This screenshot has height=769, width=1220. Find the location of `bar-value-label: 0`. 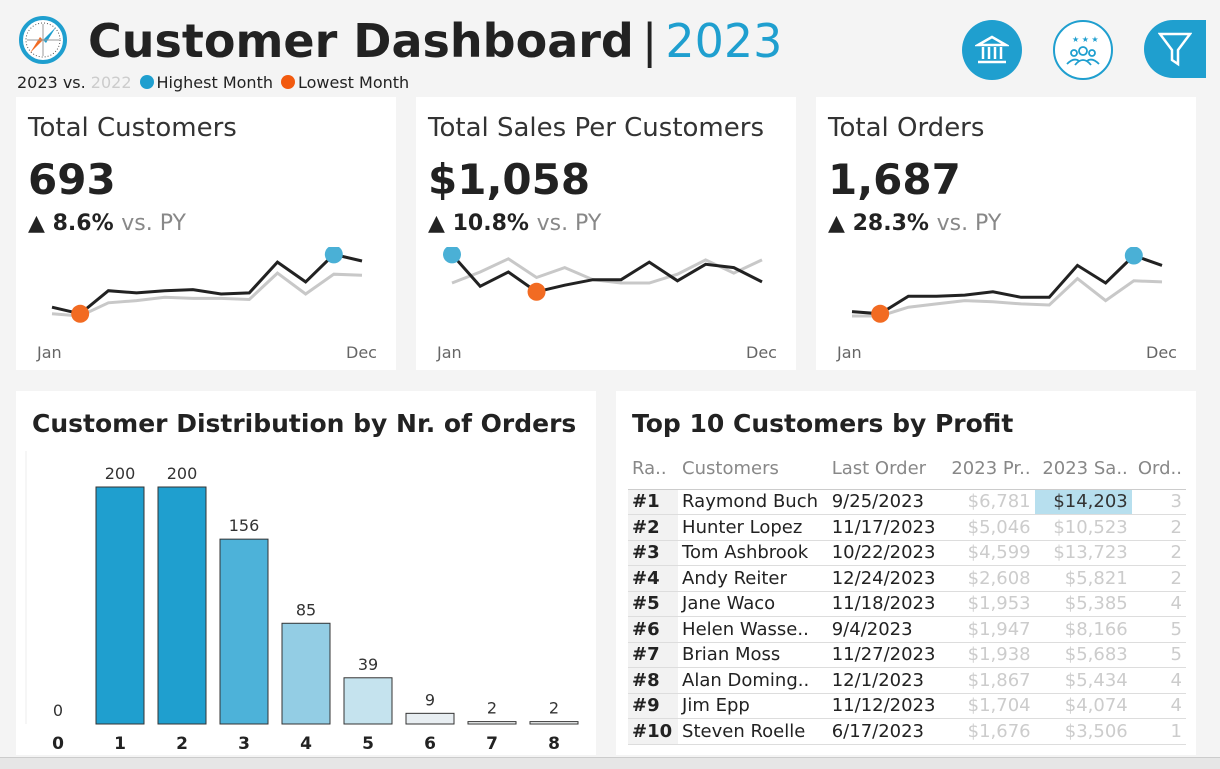

bar-value-label: 0 is located at coordinates (58, 710).